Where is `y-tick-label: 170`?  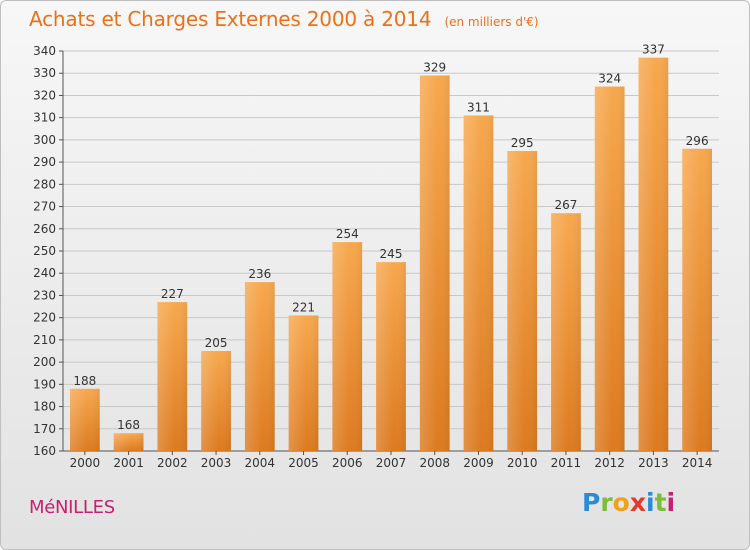 y-tick-label: 170 is located at coordinates (44, 429).